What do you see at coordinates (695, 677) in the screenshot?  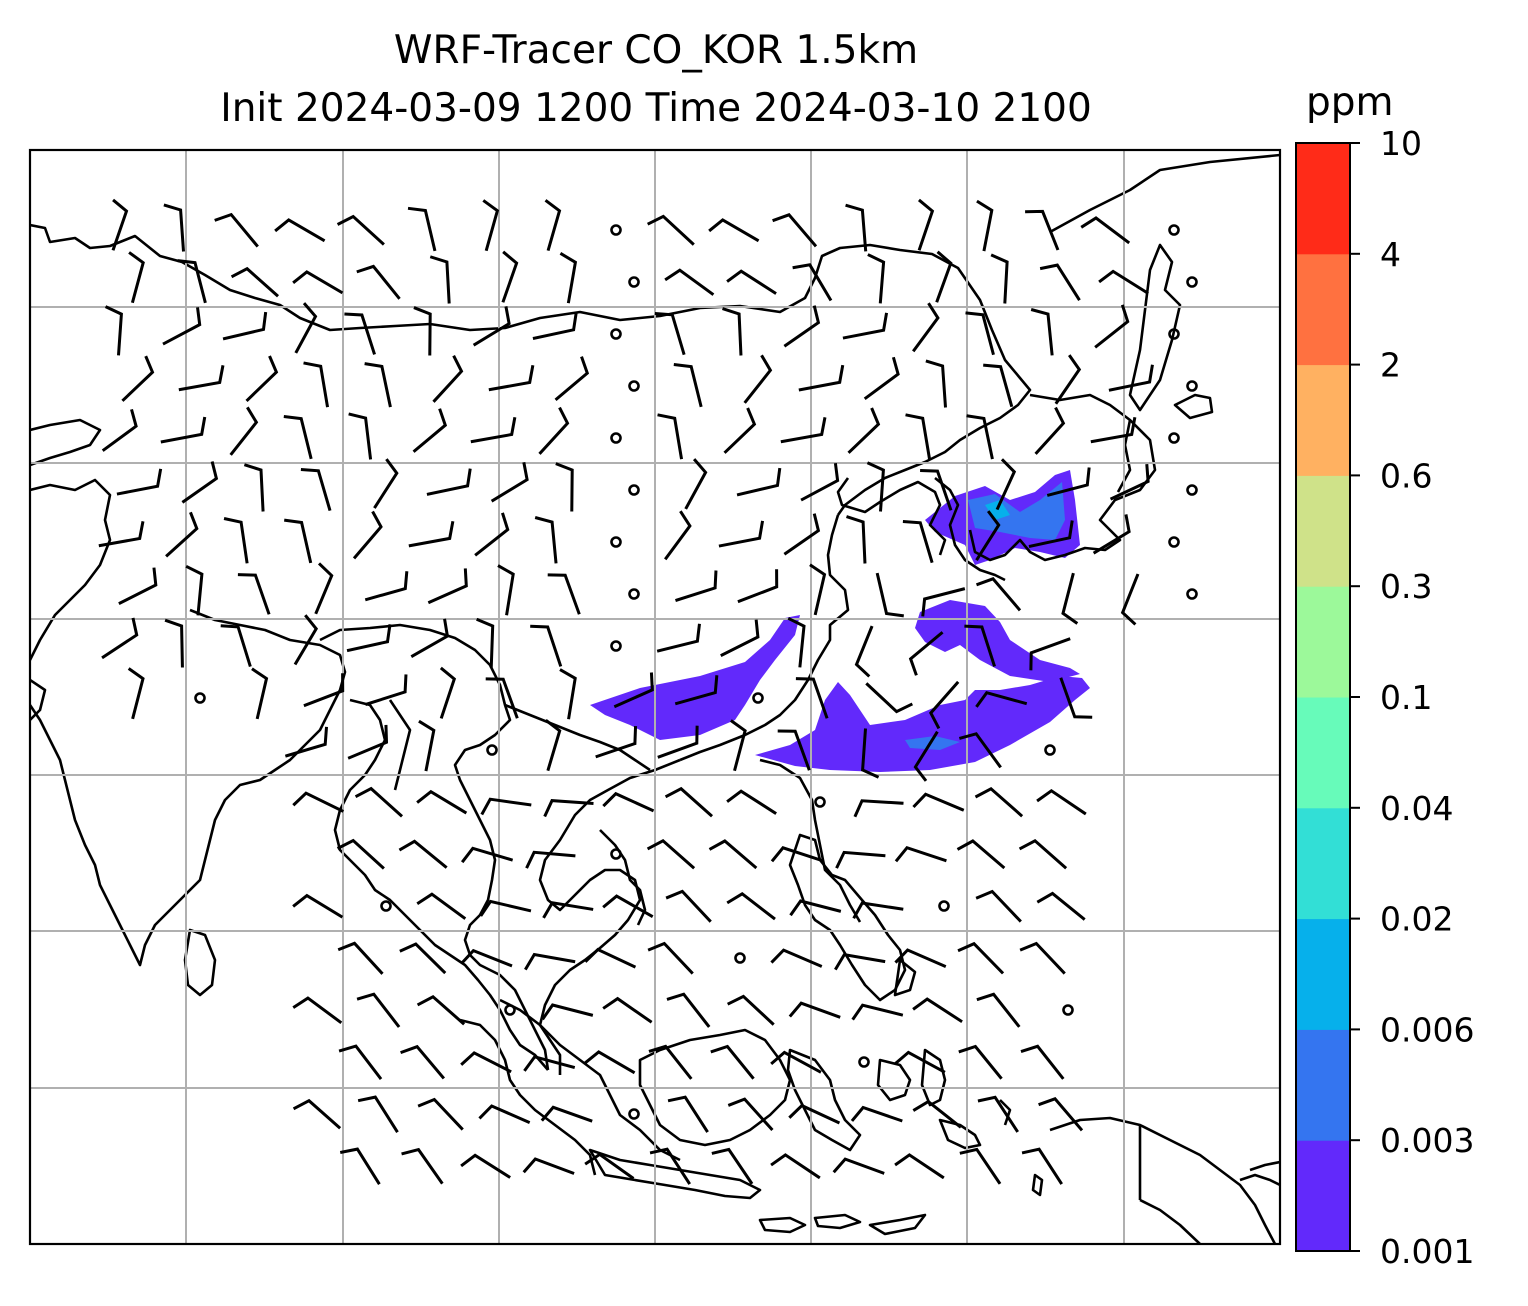 I see `plume-china-south` at bounding box center [695, 677].